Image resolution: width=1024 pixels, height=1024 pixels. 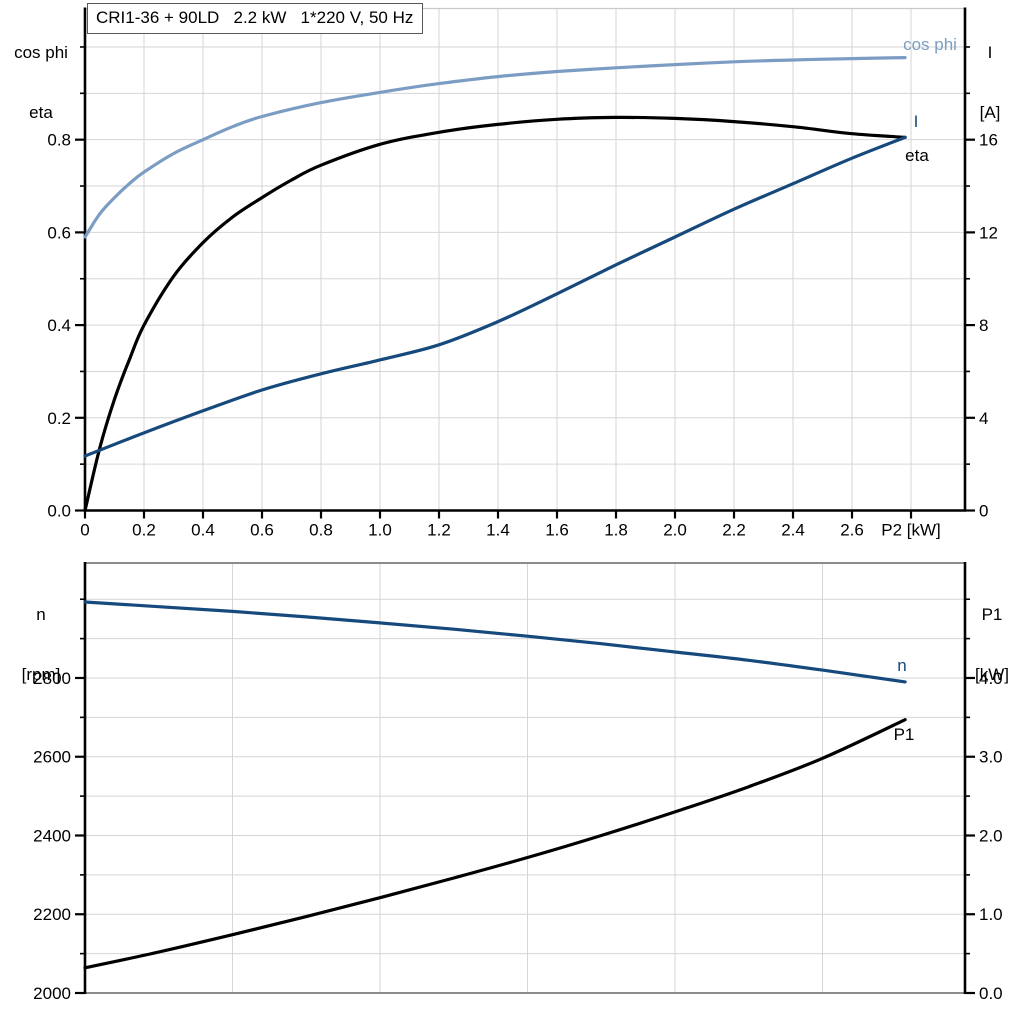 I want to click on axis-title-cos-phi: cos phi, so click(x=41, y=52).